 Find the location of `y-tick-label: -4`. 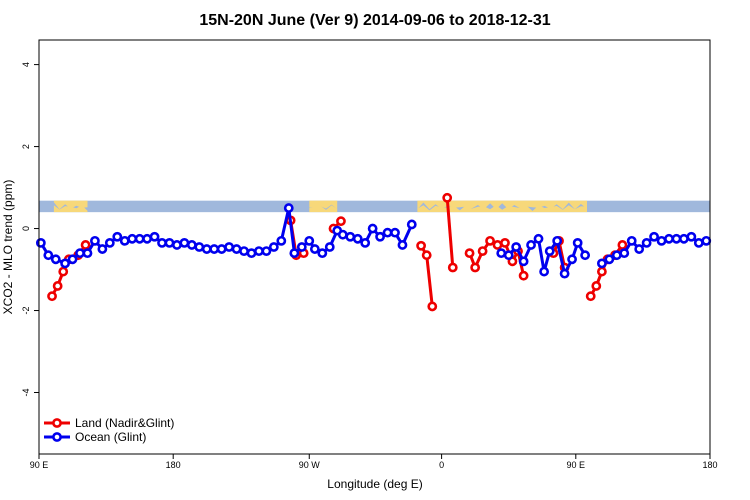

y-tick-label: -4 is located at coordinates (26, 393).